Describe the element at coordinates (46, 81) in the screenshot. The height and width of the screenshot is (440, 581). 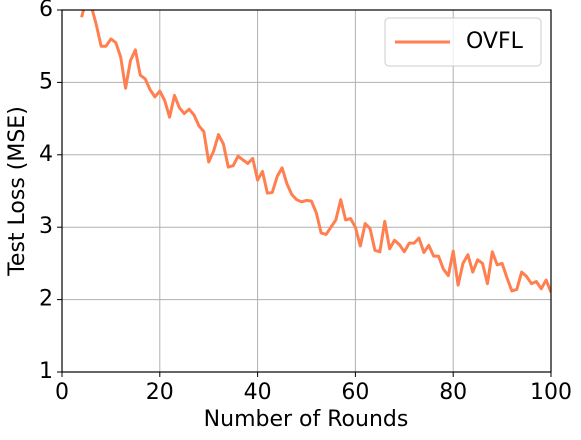
I see `y-tick-label: 5` at that location.